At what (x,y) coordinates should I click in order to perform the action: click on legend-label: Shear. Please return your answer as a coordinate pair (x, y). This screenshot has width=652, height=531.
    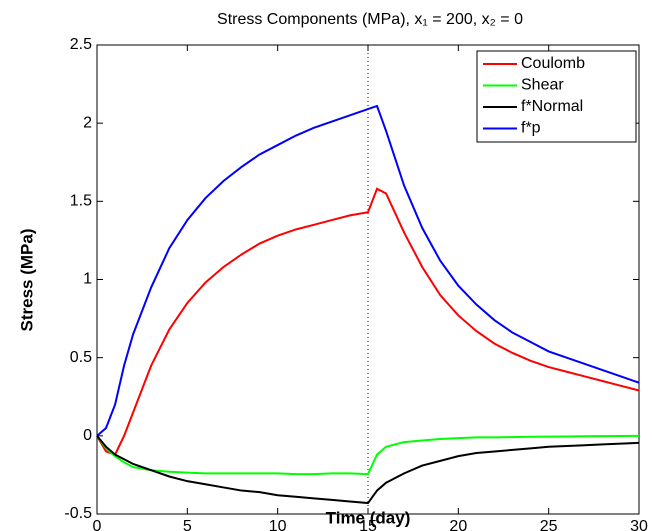
    Looking at the image, I should click on (542, 85).